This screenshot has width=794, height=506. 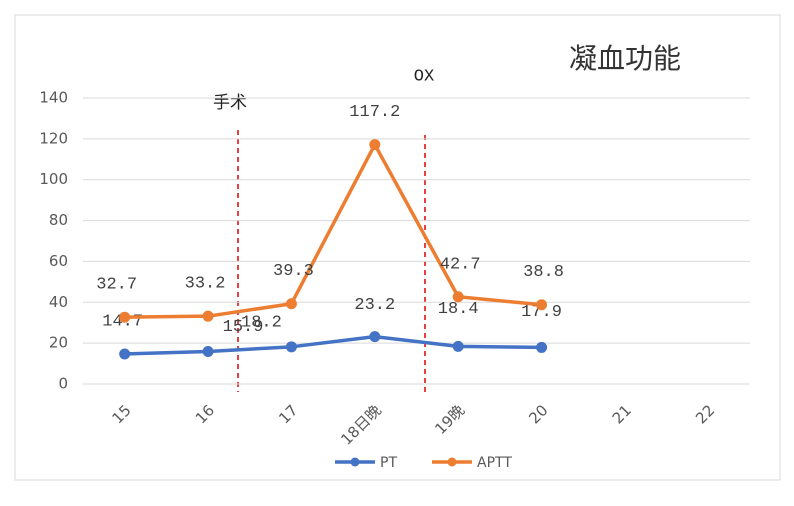 I want to click on data-label: 15.9, so click(x=243, y=327).